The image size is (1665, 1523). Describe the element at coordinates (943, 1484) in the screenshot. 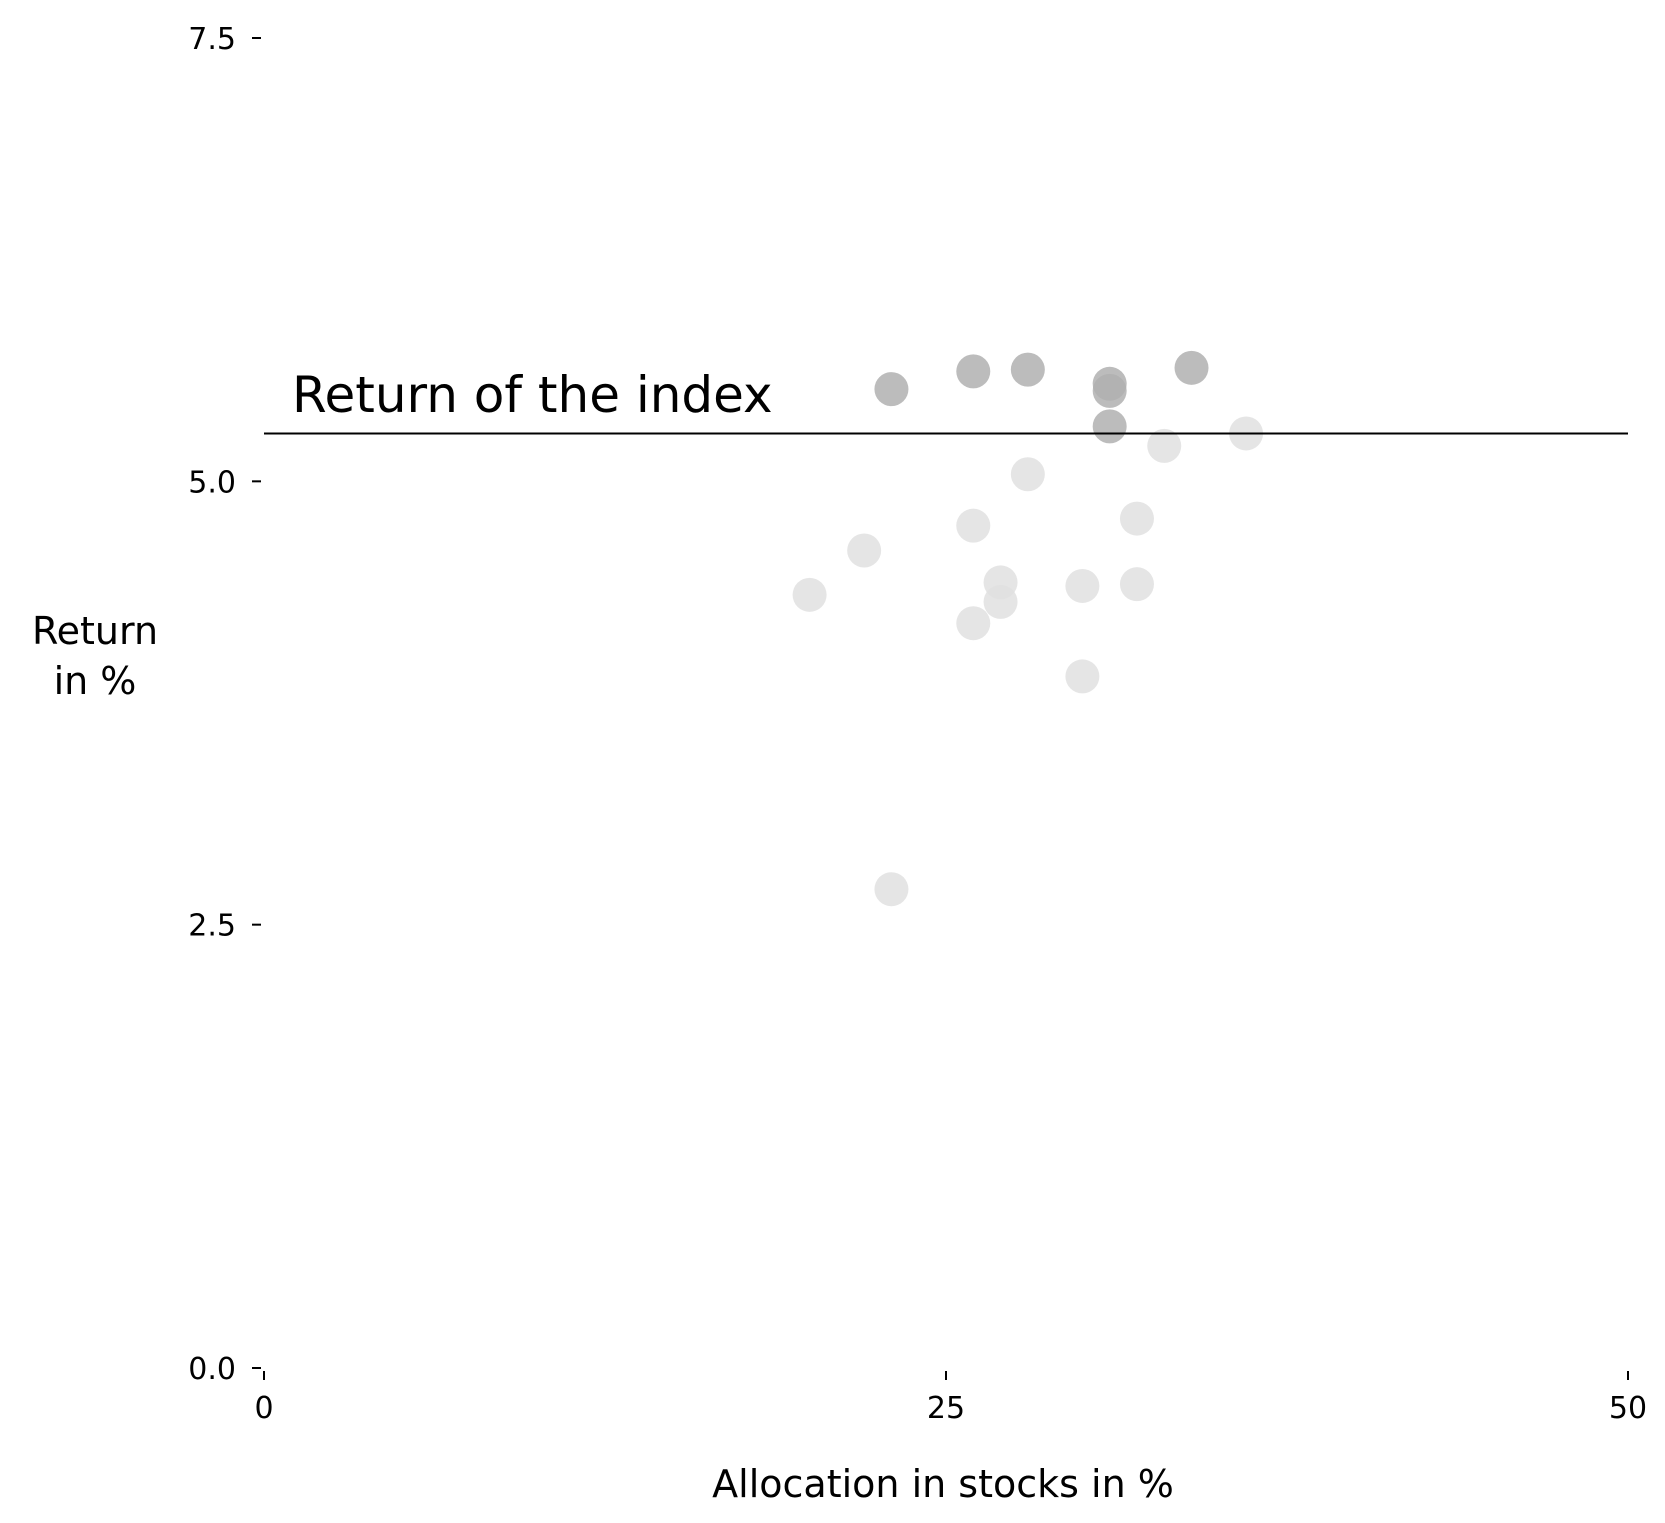

I see `x-axis-label: Allocation in stocks in %` at that location.